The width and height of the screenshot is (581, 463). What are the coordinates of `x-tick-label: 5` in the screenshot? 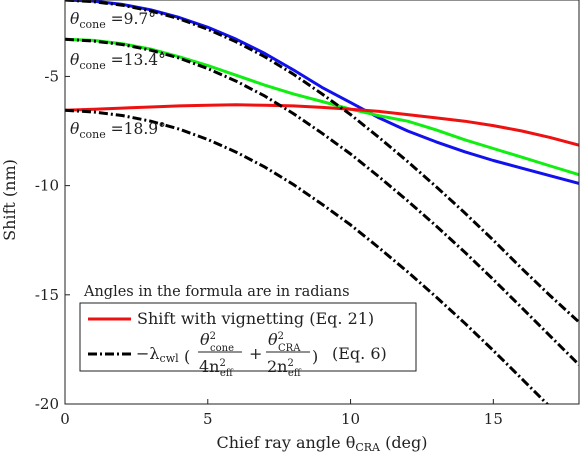 It's located at (208, 419).